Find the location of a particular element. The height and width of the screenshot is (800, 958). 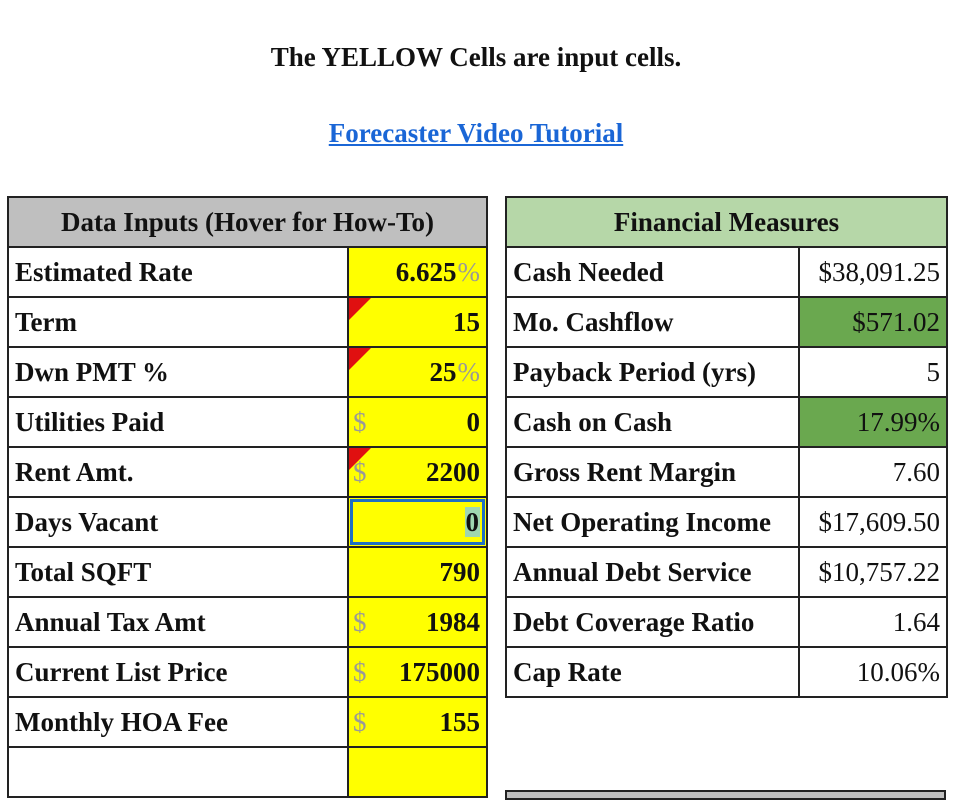

net-operating-income-value: $17,609.50 is located at coordinates (873, 522).